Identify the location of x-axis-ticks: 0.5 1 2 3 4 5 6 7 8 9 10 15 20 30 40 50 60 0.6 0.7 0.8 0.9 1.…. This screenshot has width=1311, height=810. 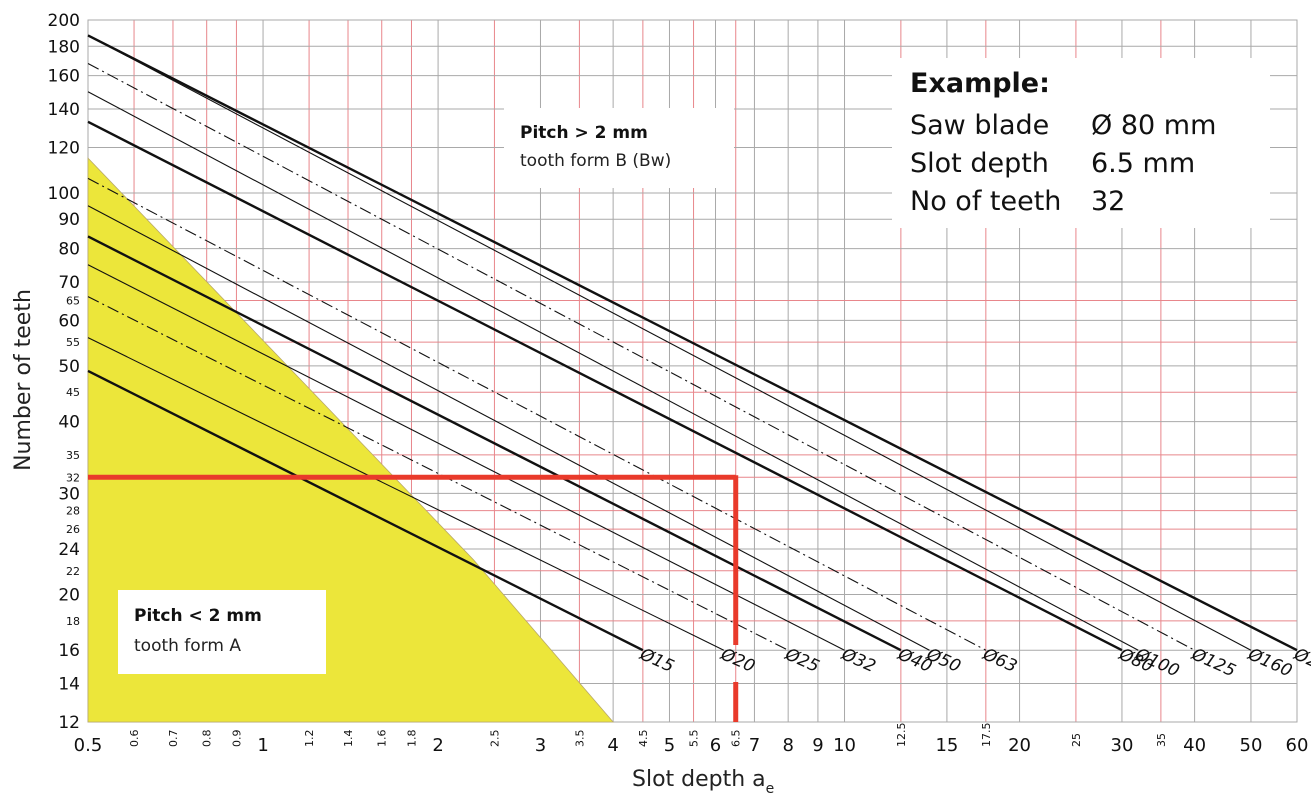
(691, 740).